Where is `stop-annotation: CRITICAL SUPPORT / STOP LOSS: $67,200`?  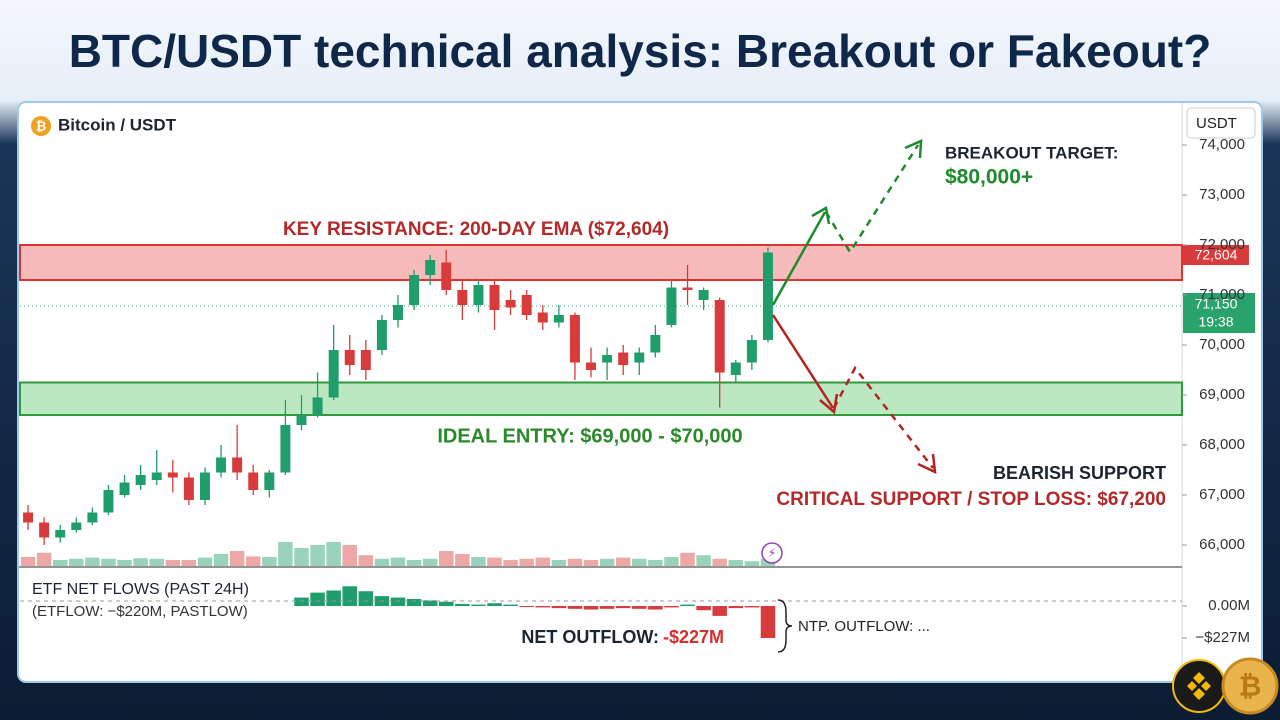
stop-annotation: CRITICAL SUPPORT / STOP LOSS: $67,200 is located at coordinates (971, 499).